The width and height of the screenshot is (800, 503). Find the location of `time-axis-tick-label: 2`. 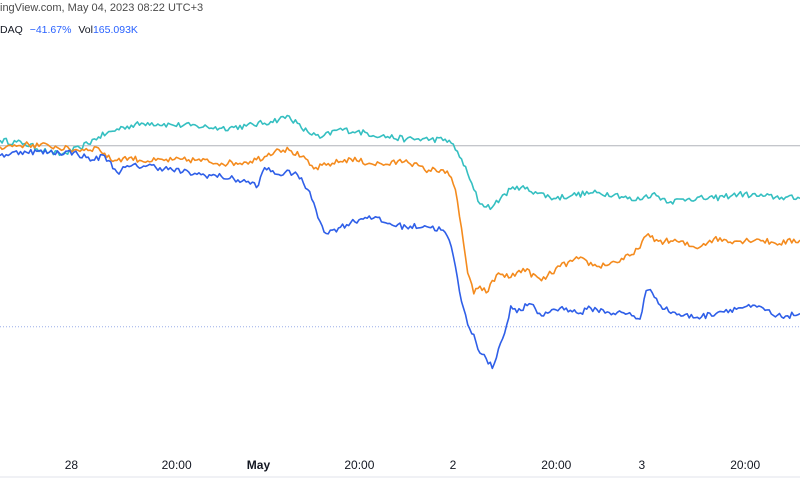

time-axis-tick-label: 2 is located at coordinates (453, 465).